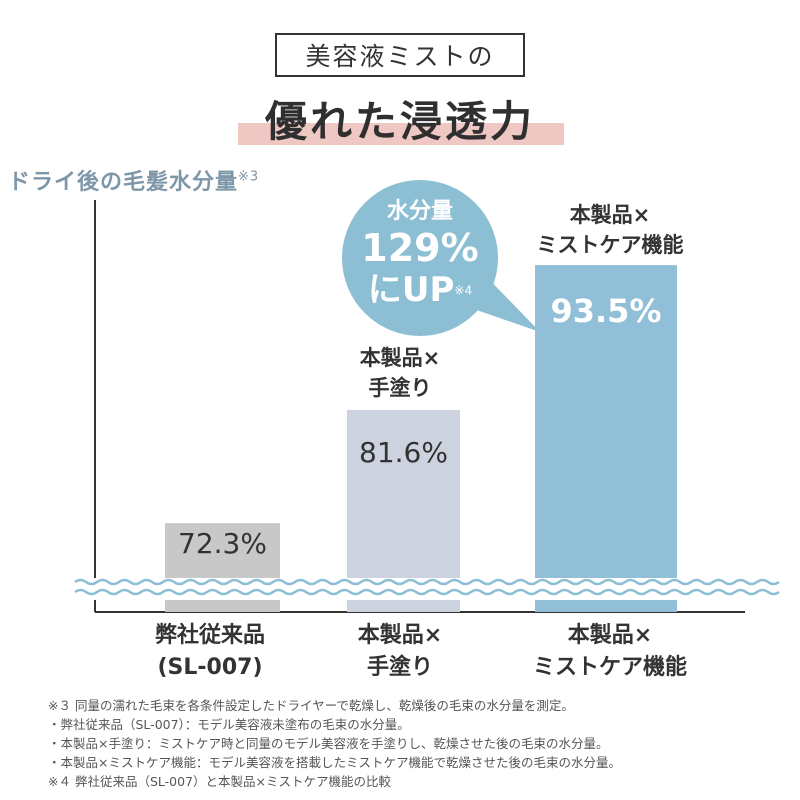  What do you see at coordinates (403, 452) in the screenshot?
I see `value-label-2: 81.6%` at bounding box center [403, 452].